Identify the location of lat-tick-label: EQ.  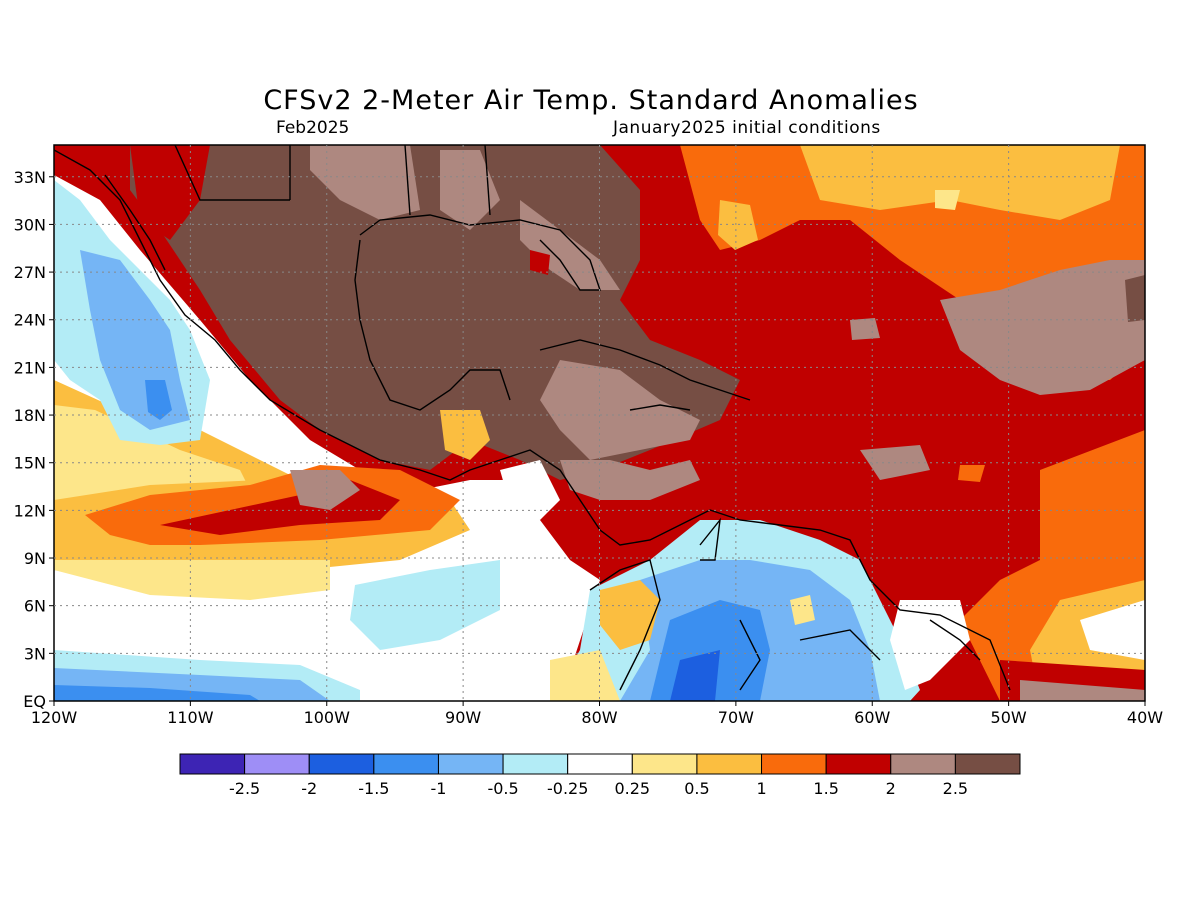
(34, 701).